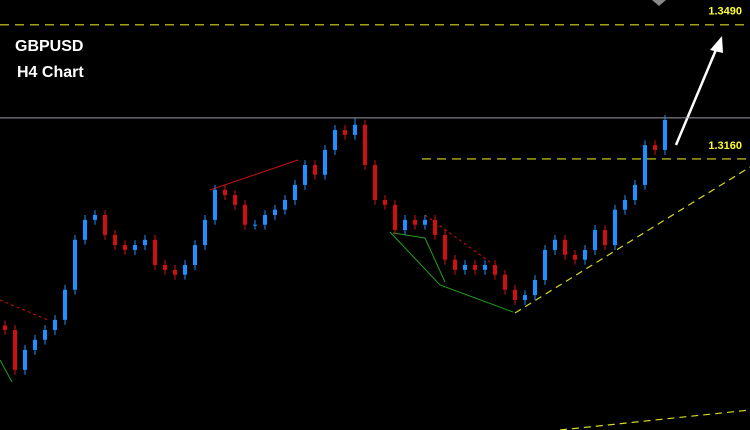 This screenshot has width=750, height=430. What do you see at coordinates (50, 72) in the screenshot?
I see `chart-subtitle: H4 Chart` at bounding box center [50, 72].